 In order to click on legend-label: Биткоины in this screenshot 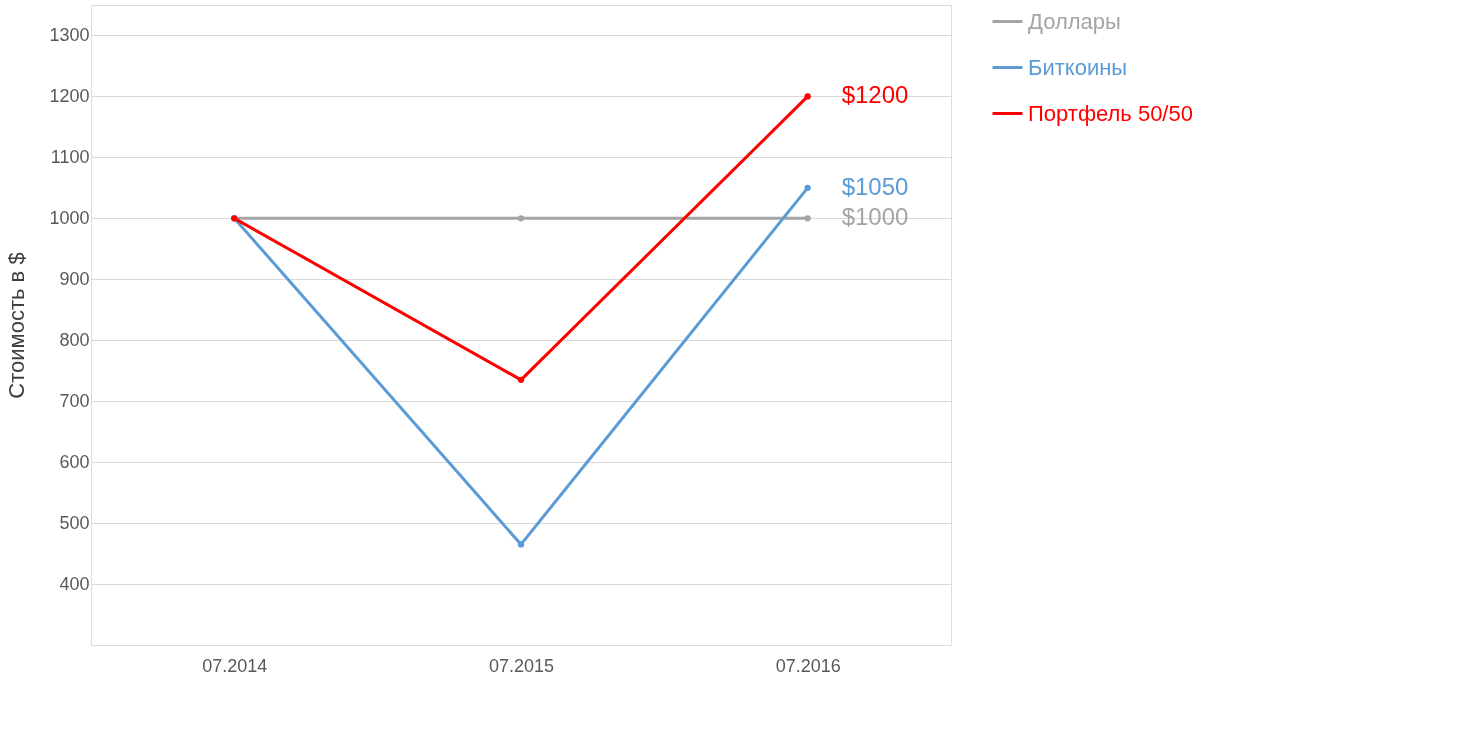, I will do `click(1078, 67)`.